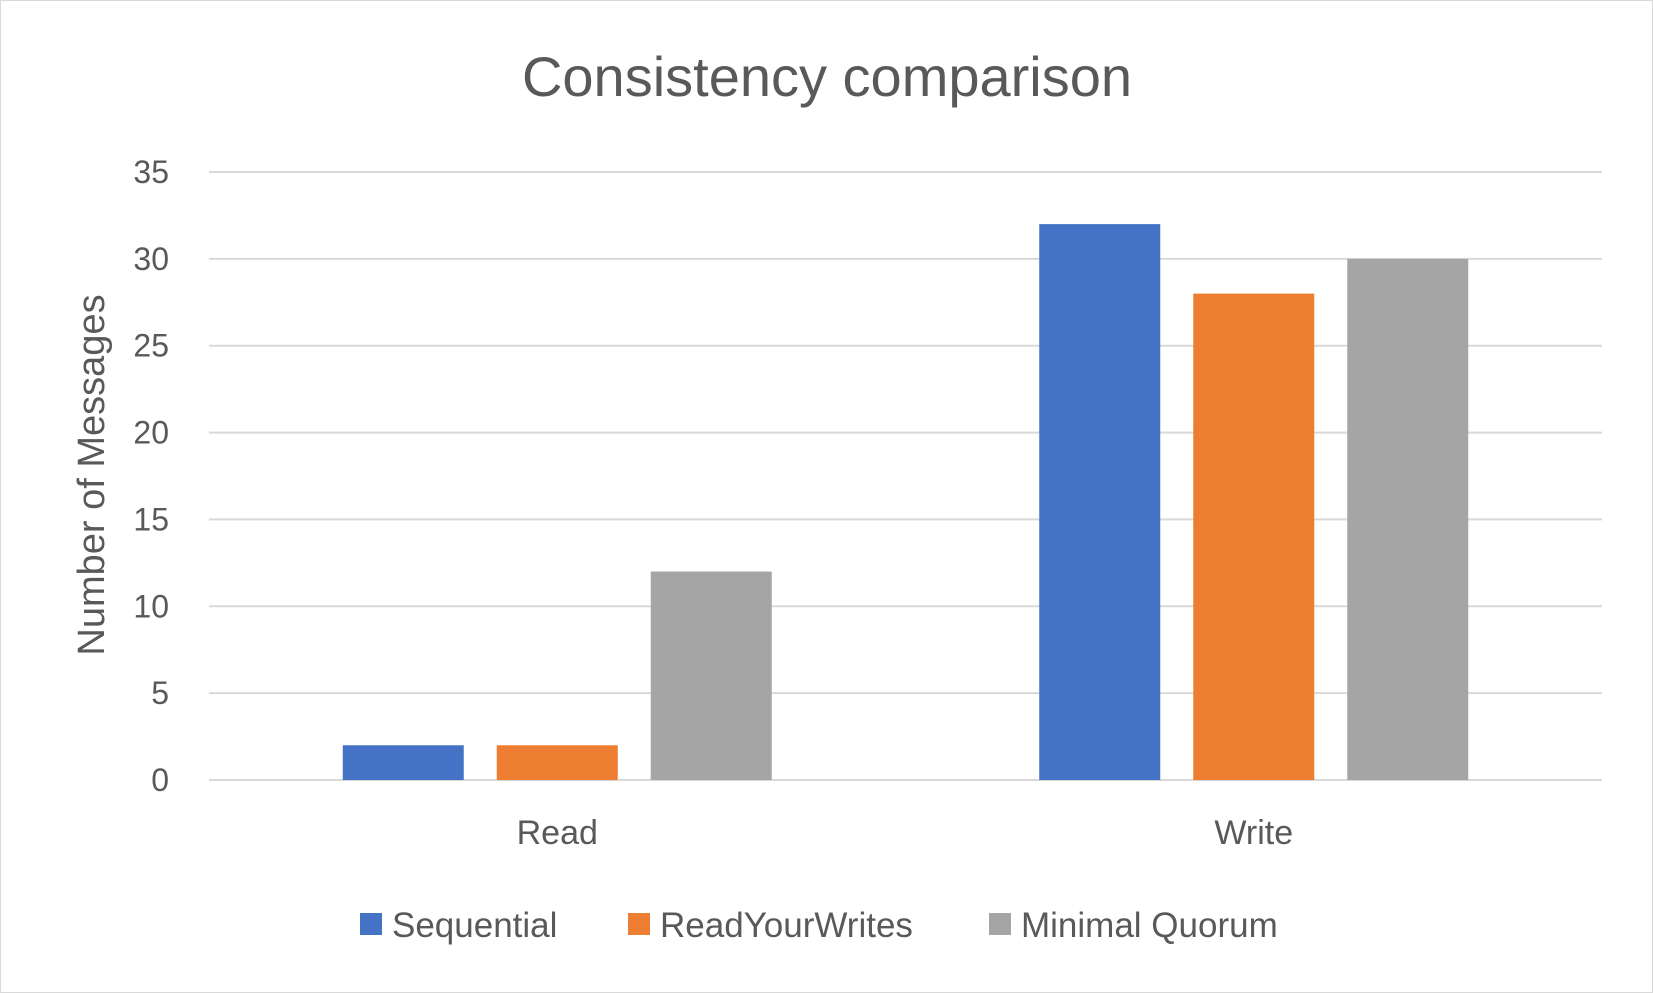 The height and width of the screenshot is (993, 1653). I want to click on legend: Sequential ReadYourWrites Minimal Quorum, so click(819, 925).